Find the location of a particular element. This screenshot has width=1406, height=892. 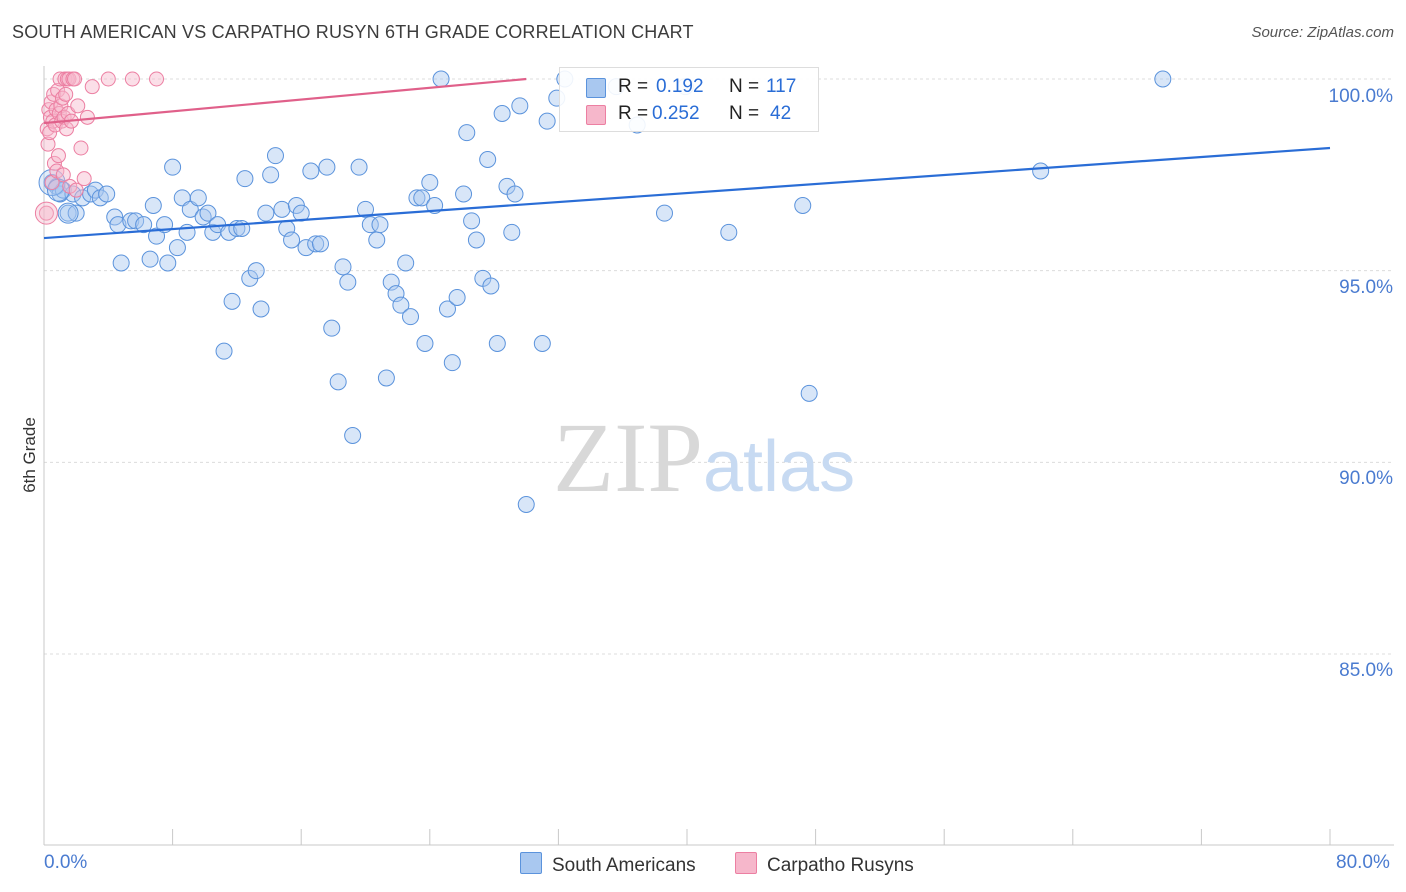

x-tick-label-left: 0.0% is located at coordinates (66, 862).